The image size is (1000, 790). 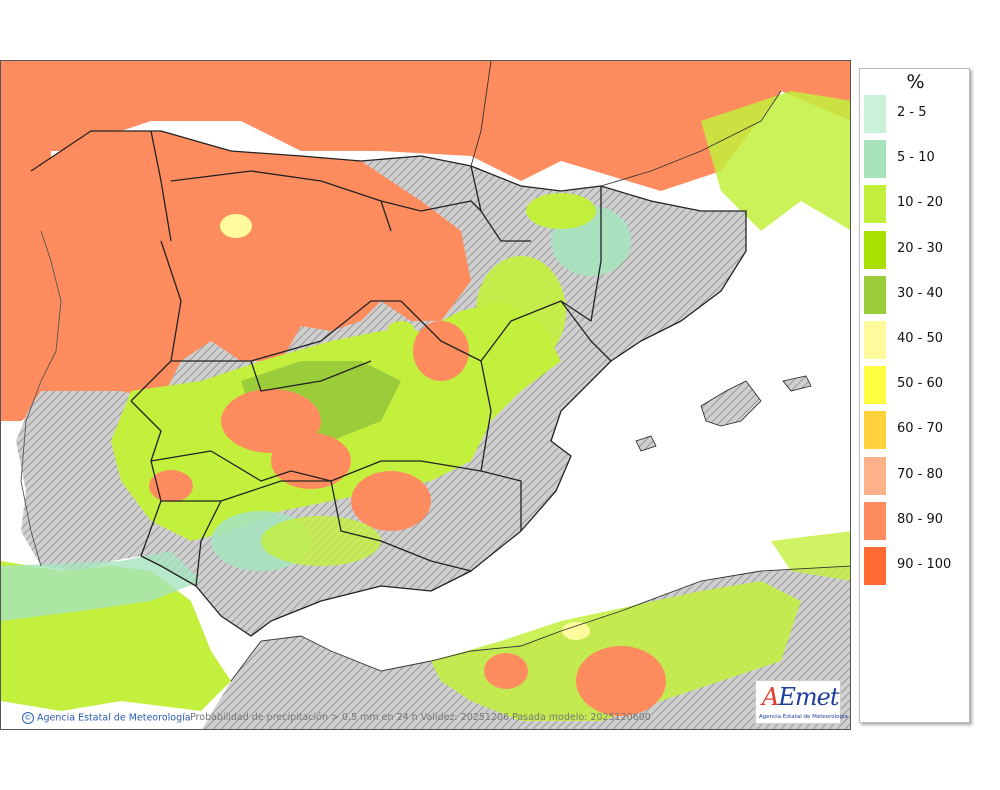 I want to click on legend-item: 40 - 50, so click(x=916, y=342).